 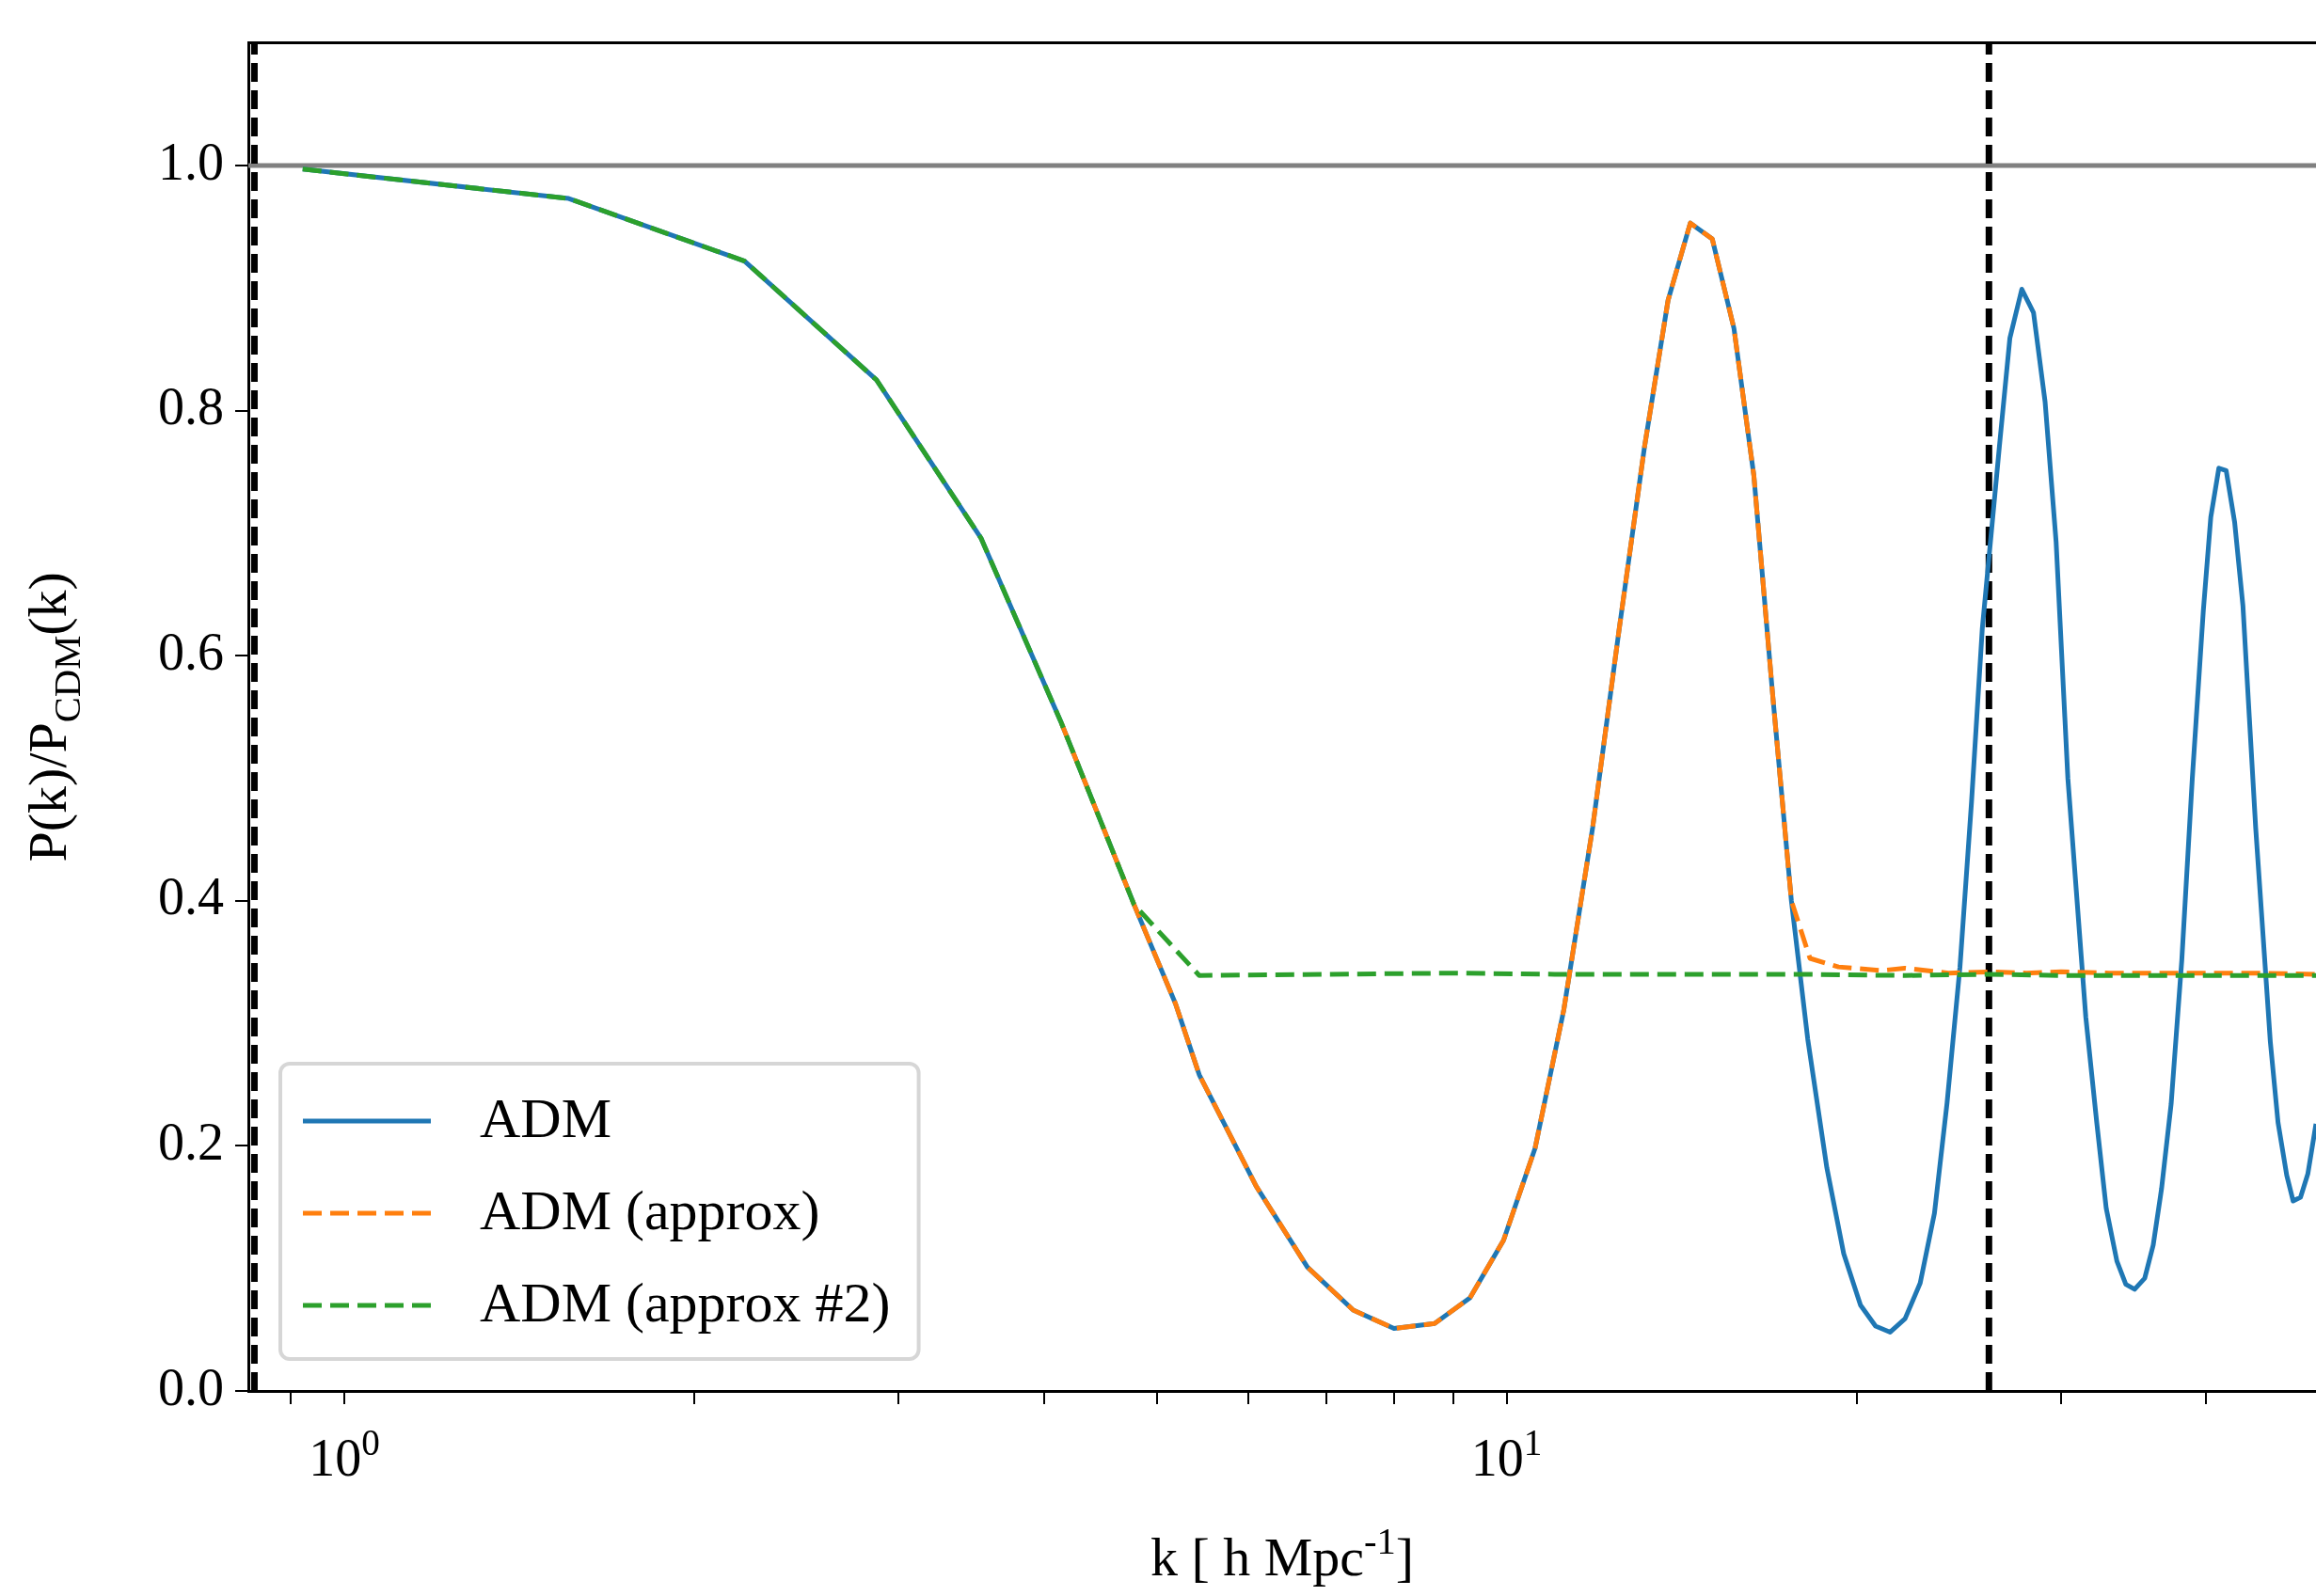 I want to click on y-tick-label: 0.6, so click(x=191, y=651).